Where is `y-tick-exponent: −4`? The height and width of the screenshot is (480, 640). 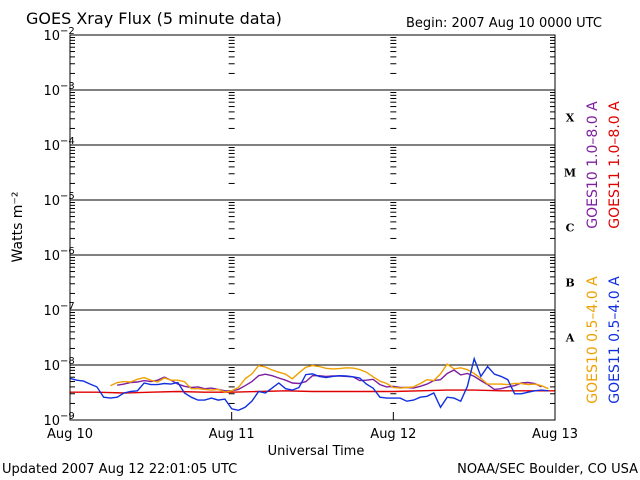
y-tick-exponent: −4 is located at coordinates (67, 141).